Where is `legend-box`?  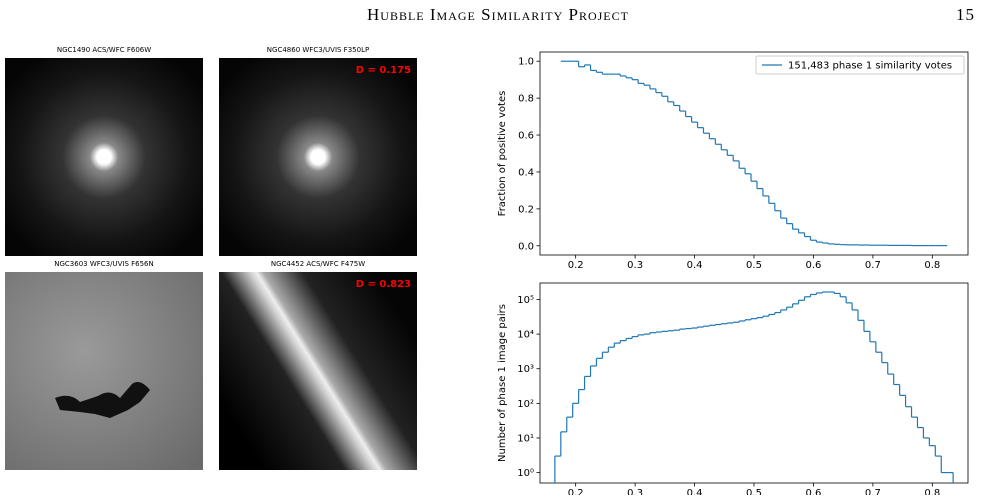 legend-box is located at coordinates (860, 65).